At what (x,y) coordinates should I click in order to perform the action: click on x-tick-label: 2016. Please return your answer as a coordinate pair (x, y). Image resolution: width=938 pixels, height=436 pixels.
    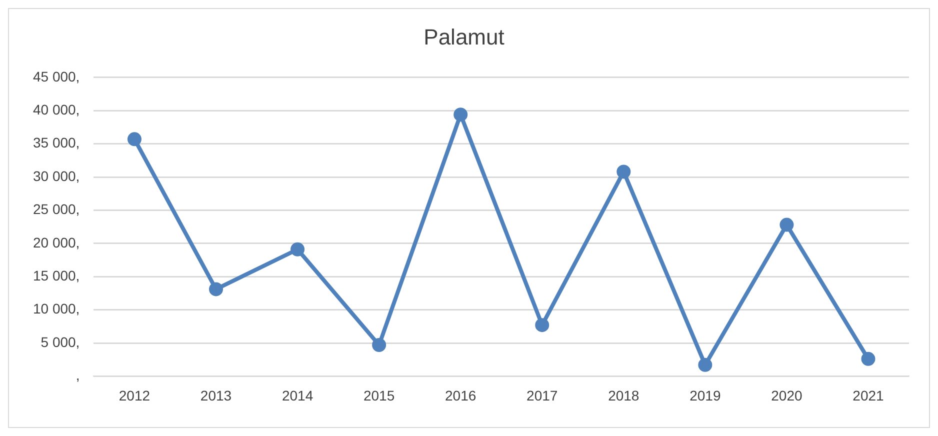
    Looking at the image, I should click on (460, 395).